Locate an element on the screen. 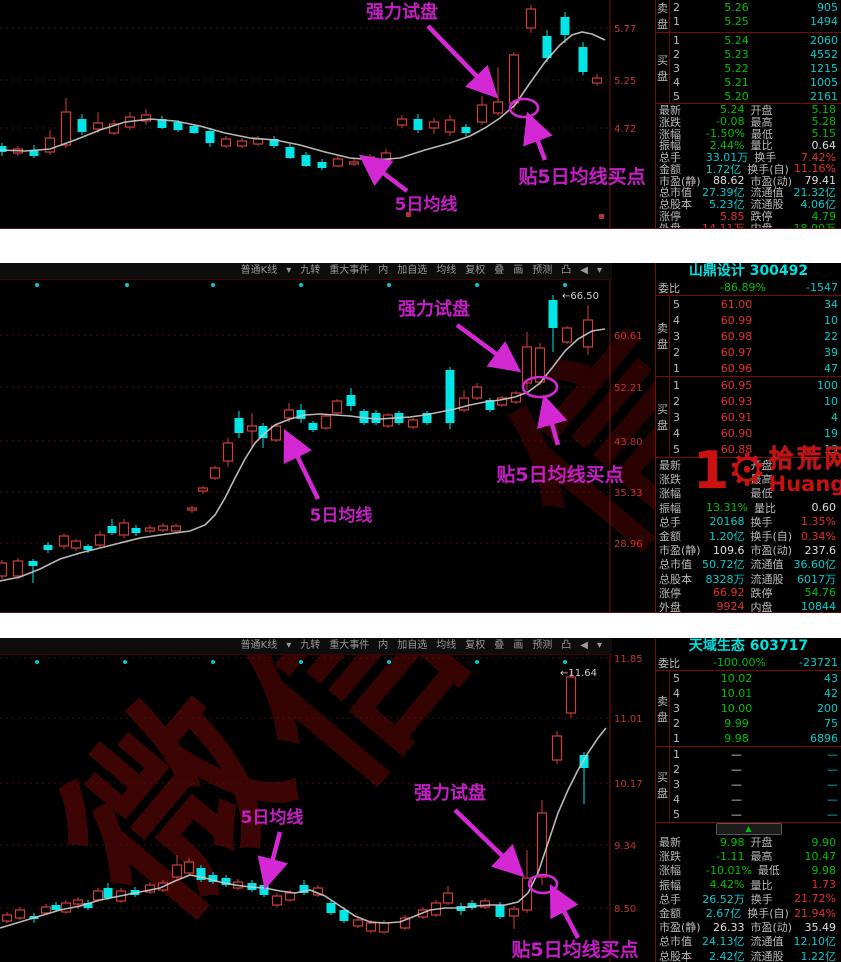  y-axis-label: 4.72 is located at coordinates (625, 129).